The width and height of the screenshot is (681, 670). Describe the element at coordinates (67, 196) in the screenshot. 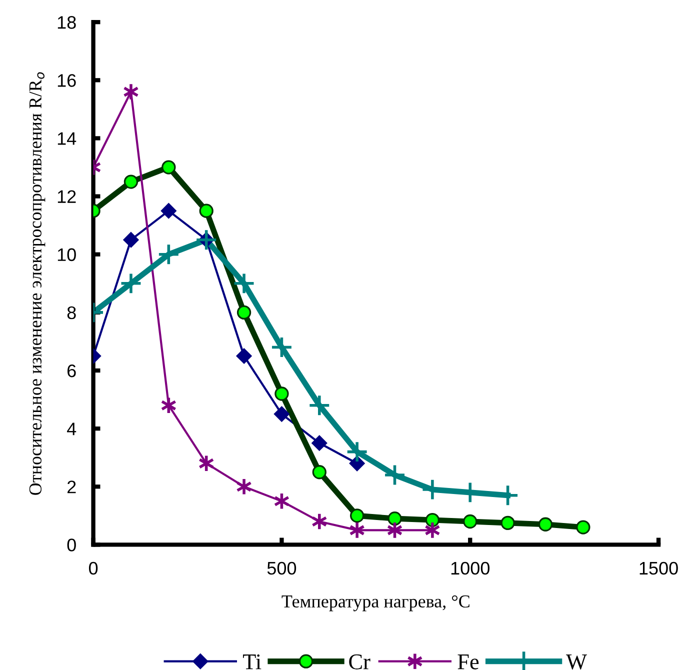

I see `y-tick-label: 12` at that location.